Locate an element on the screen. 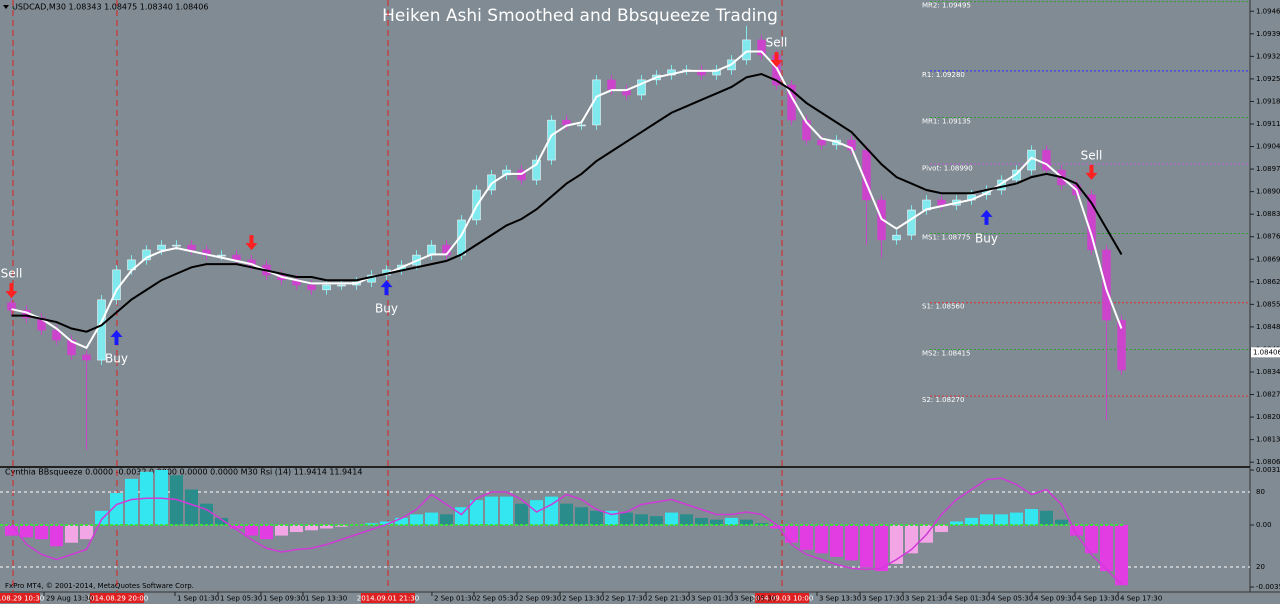 The width and height of the screenshot is (1280, 604). pivot-label: MS1: 1.08775 is located at coordinates (946, 238).